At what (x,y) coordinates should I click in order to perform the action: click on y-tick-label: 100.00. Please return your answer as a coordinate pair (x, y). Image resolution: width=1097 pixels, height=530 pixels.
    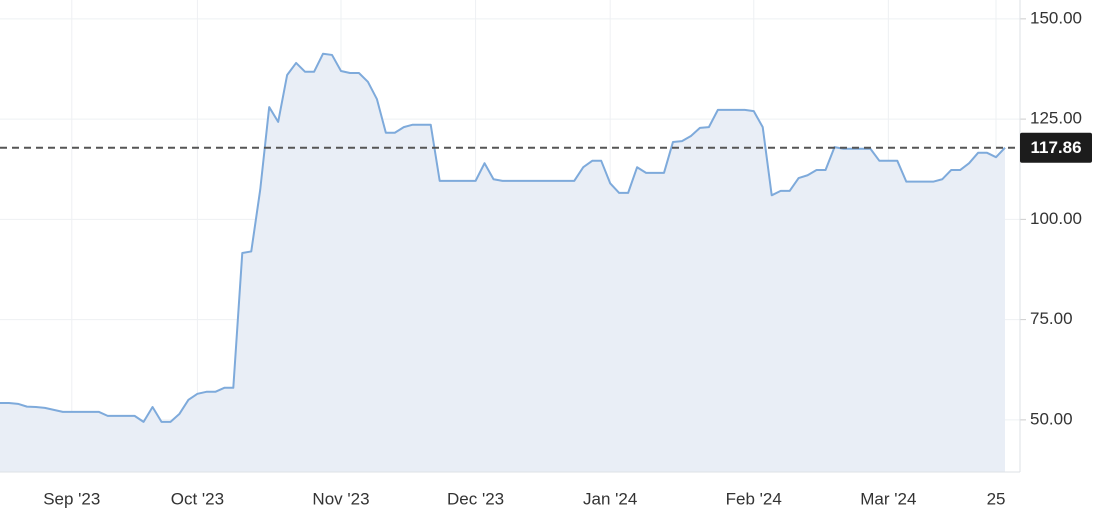
    Looking at the image, I should click on (1056, 218).